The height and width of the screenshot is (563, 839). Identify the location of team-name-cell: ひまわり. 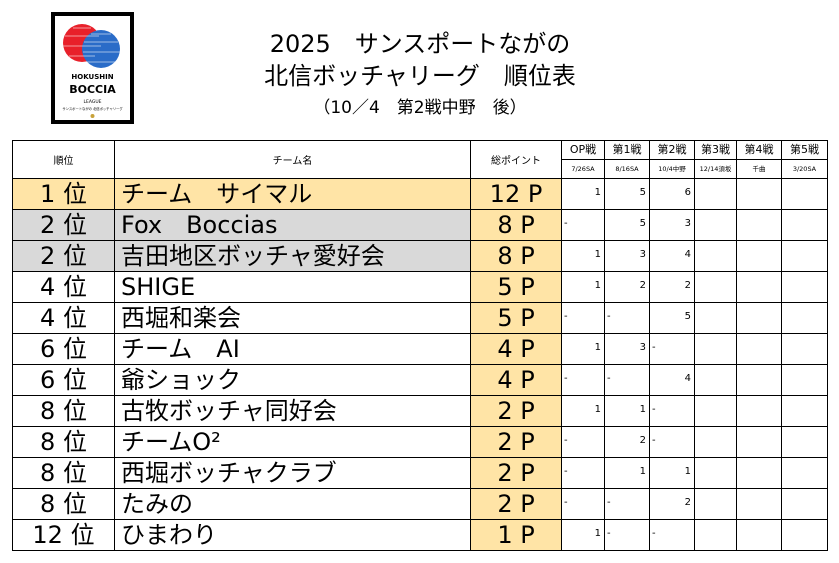
(292, 535).